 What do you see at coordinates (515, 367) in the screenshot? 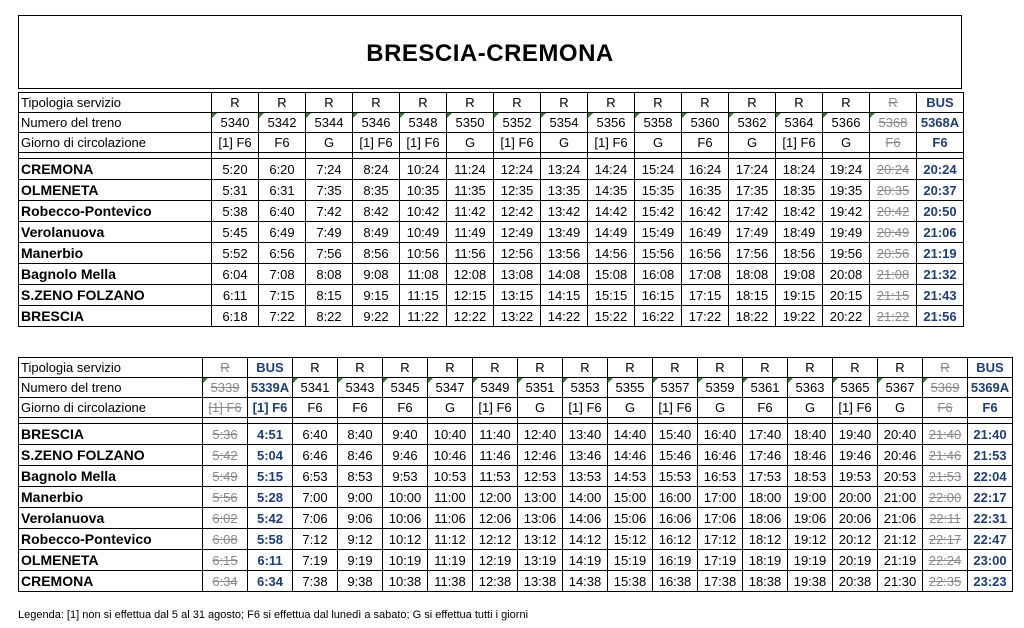
I see `header-row: Tipologia servizio R BUS R R R R R R R R R R R R R R R BUS` at bounding box center [515, 367].